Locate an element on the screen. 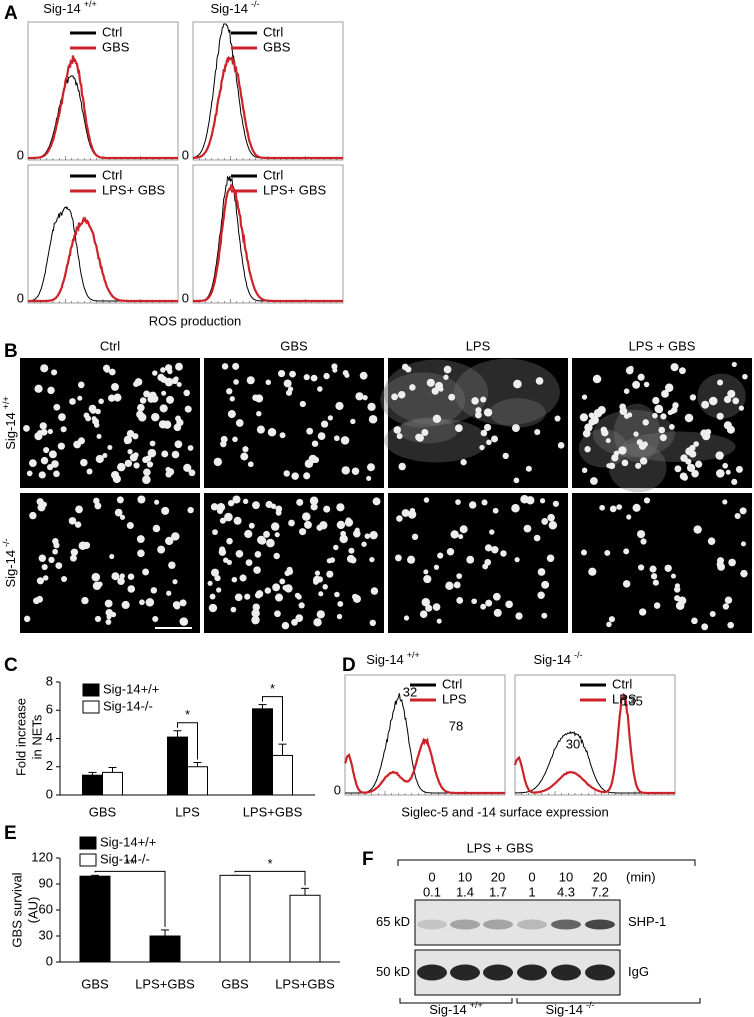 This screenshot has height=1017, width=754. legend-label: Sig-14+/+ is located at coordinates (128, 841).